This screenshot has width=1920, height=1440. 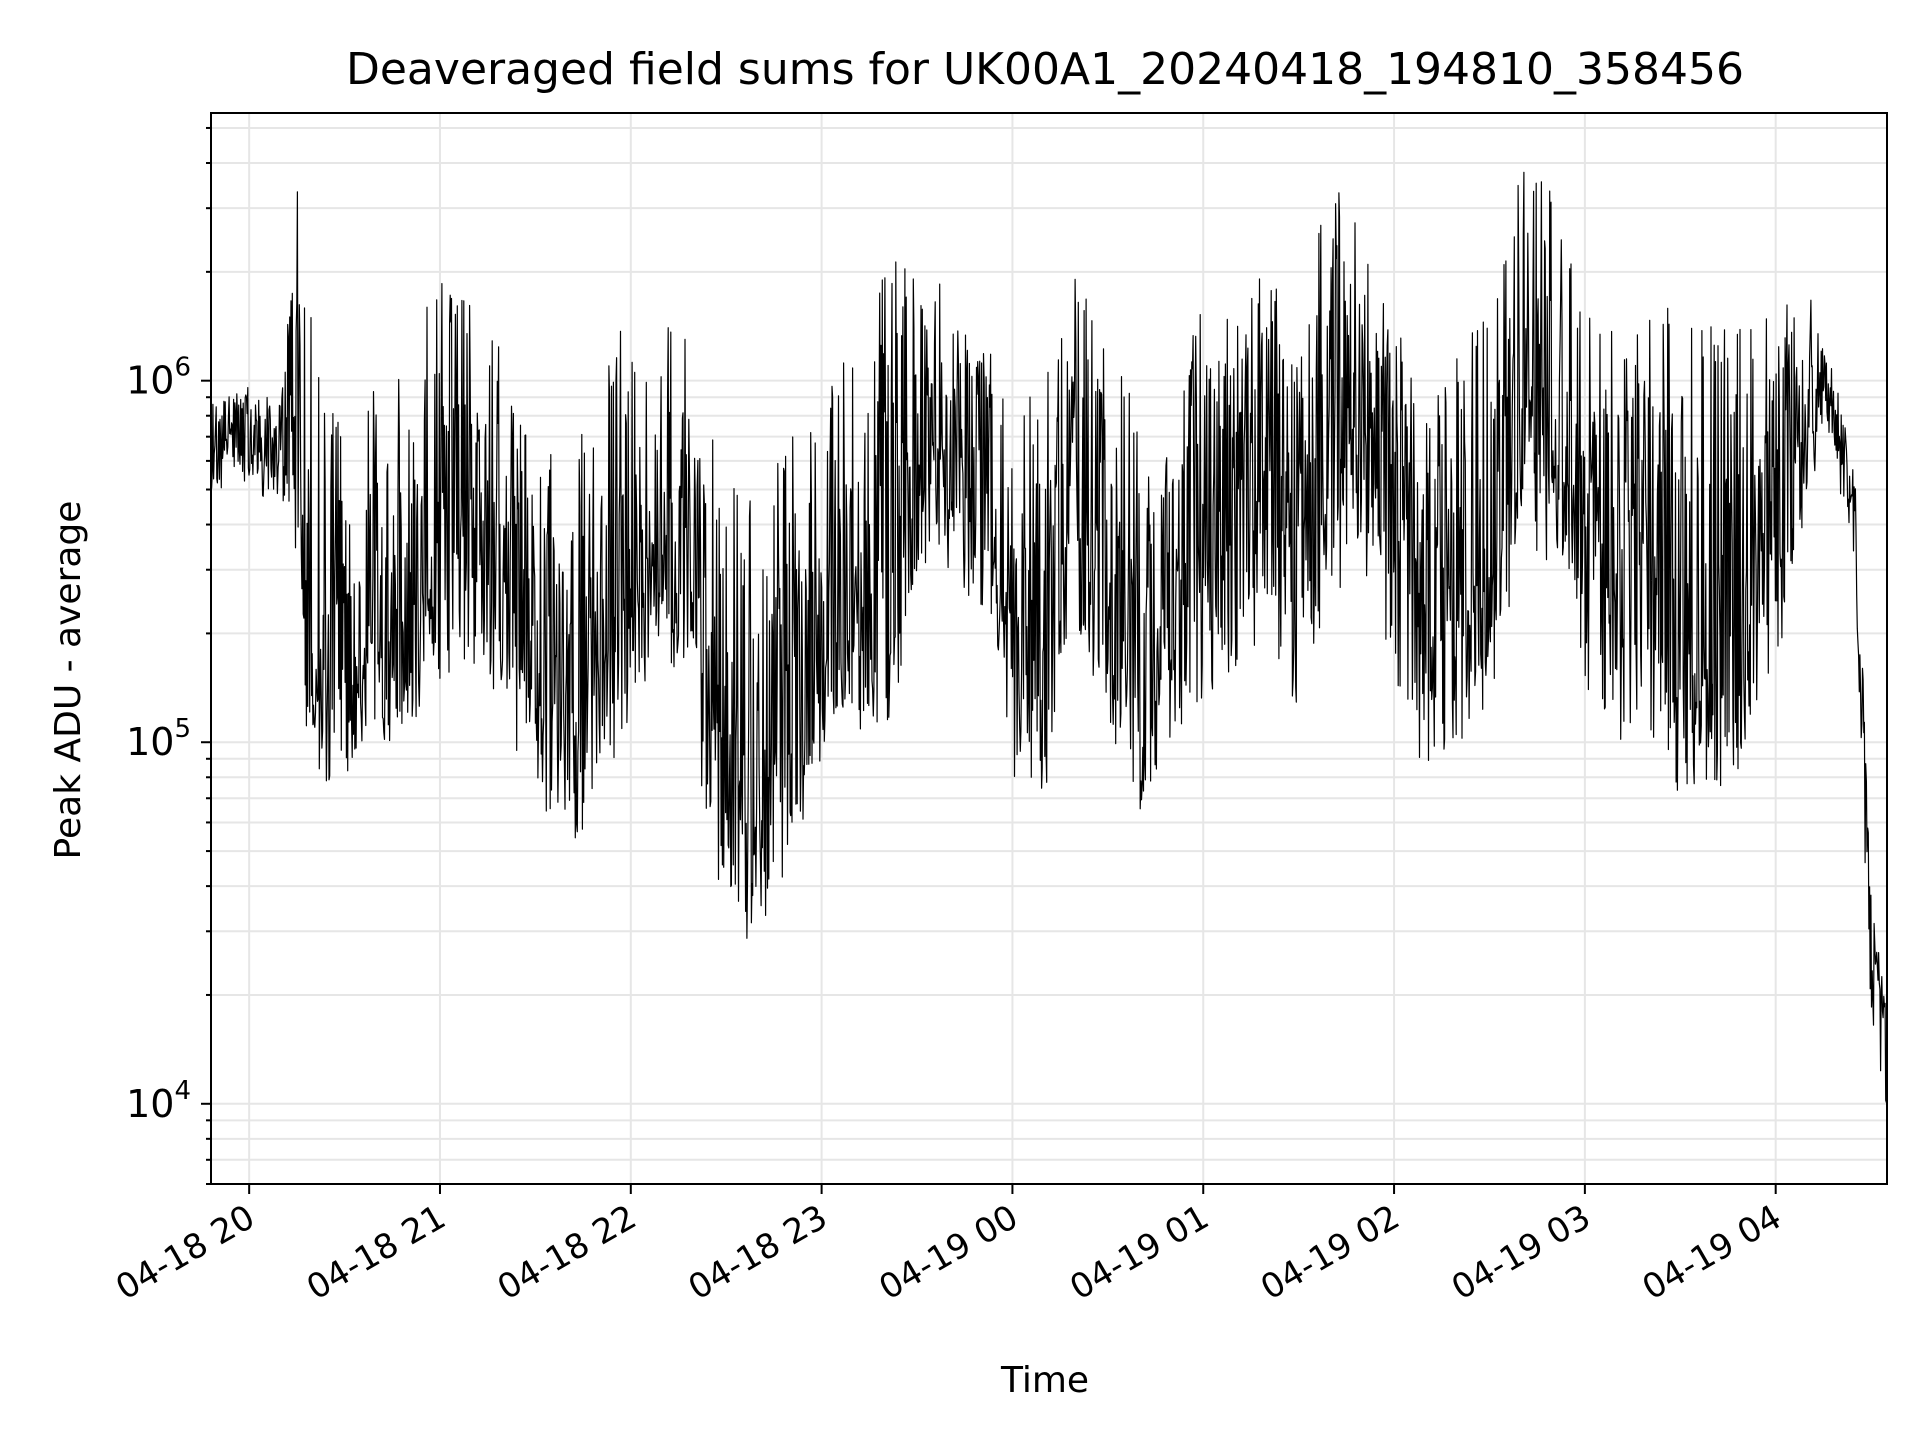 I want to click on y-axis-label: Peak ADU - average, so click(x=68, y=680).